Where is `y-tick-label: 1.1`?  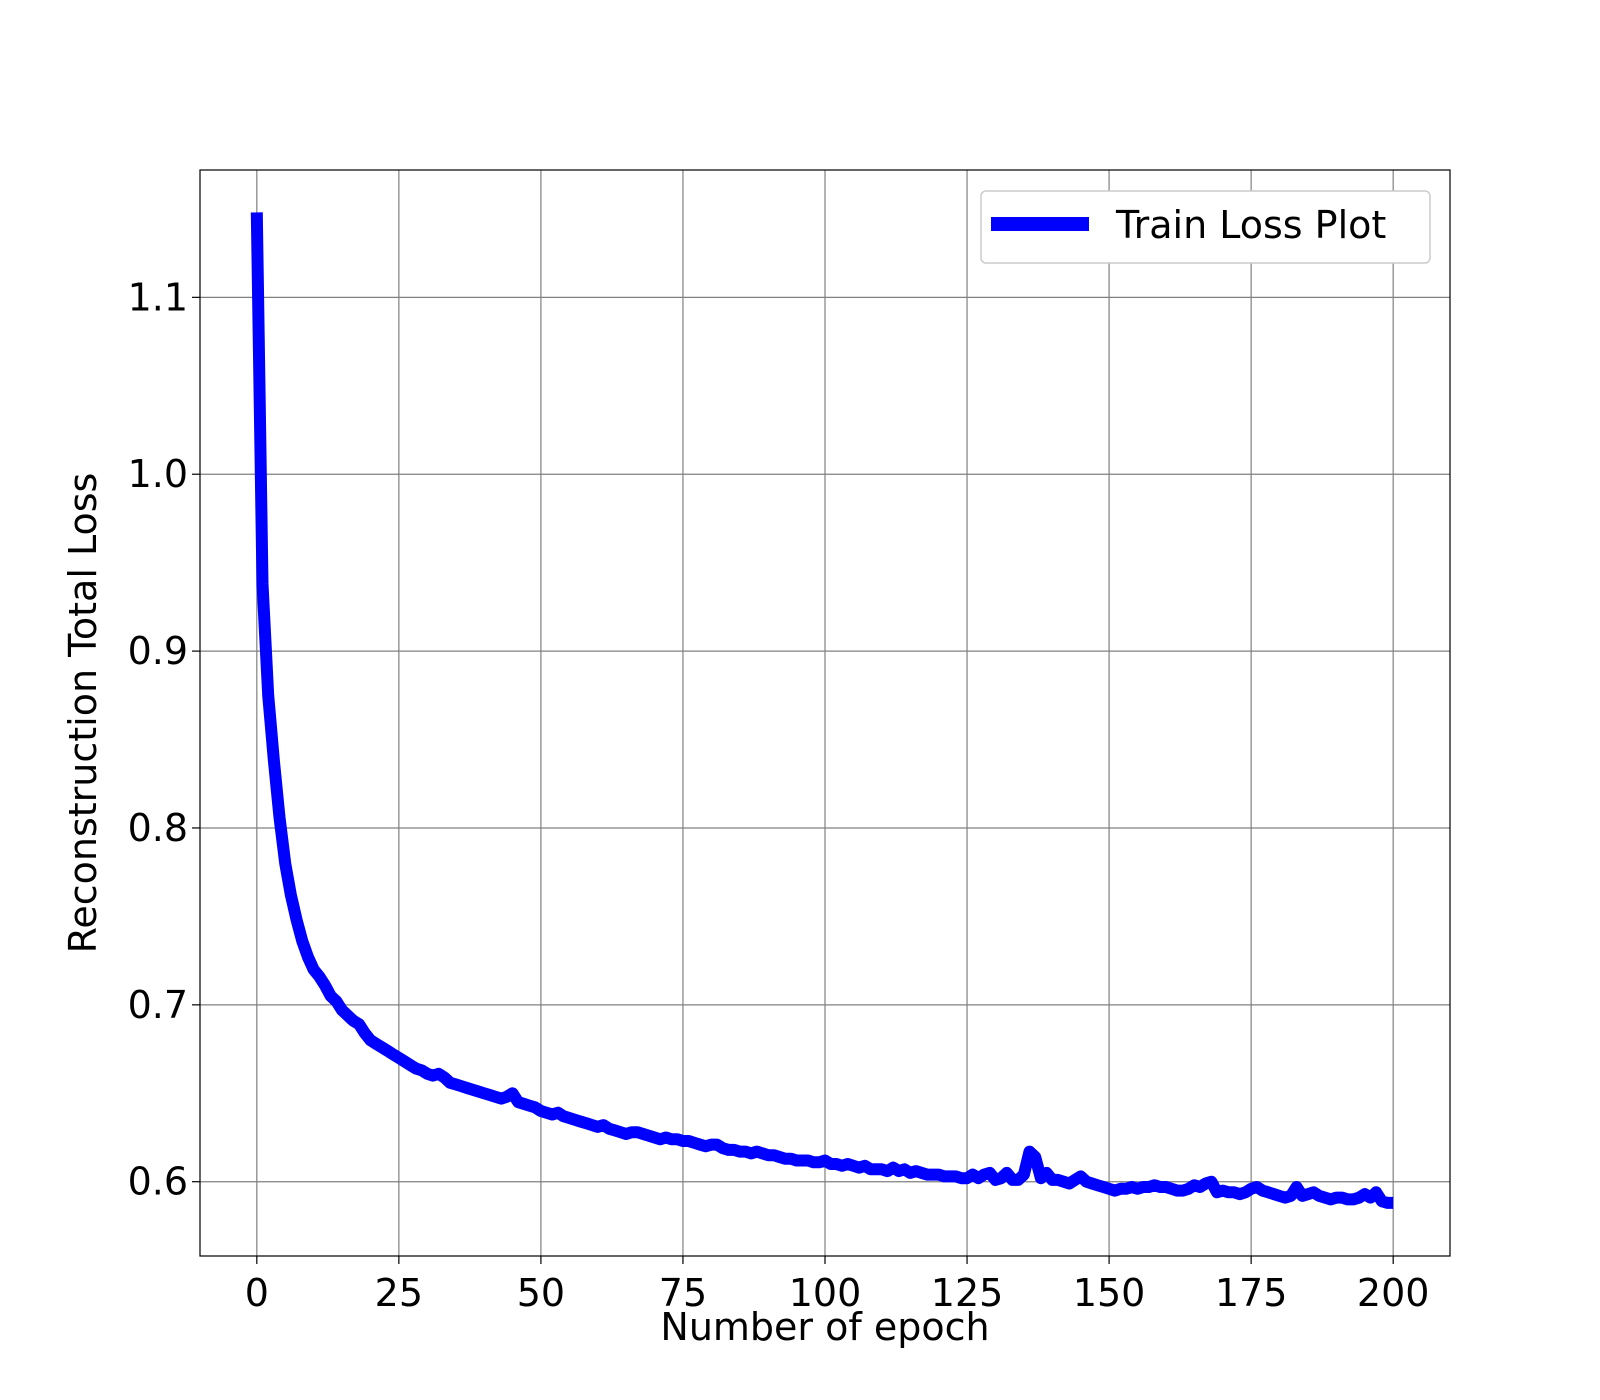
y-tick-label: 1.1 is located at coordinates (158, 297).